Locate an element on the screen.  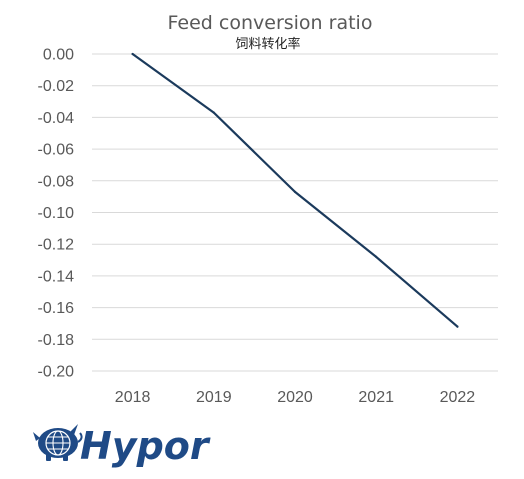
x-tick-label: 2020 is located at coordinates (295, 397).